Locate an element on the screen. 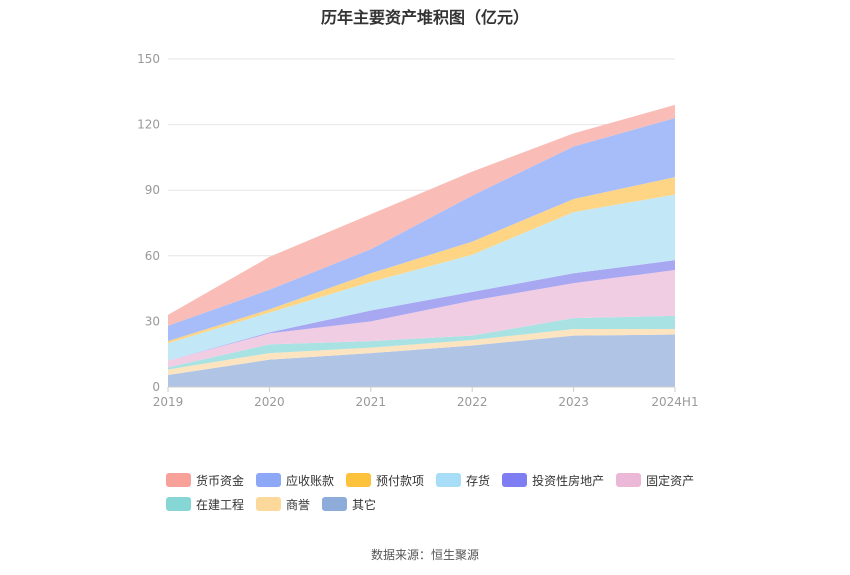 Image resolution: width=850 pixels, height=575 pixels. x-tick-label: 2021 is located at coordinates (371, 402).